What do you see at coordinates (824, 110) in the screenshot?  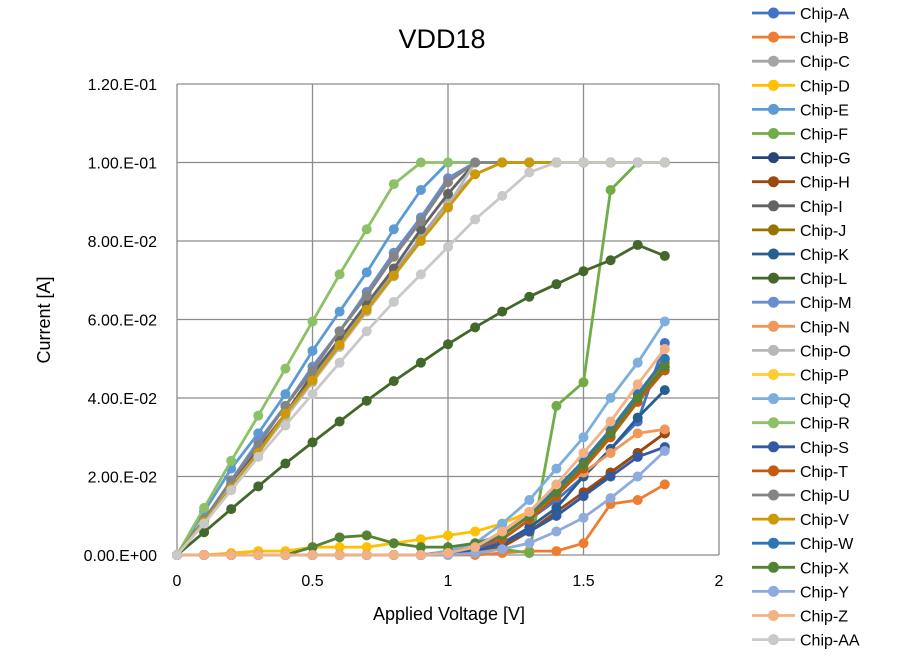 I see `legend-label: Chip-E` at bounding box center [824, 110].